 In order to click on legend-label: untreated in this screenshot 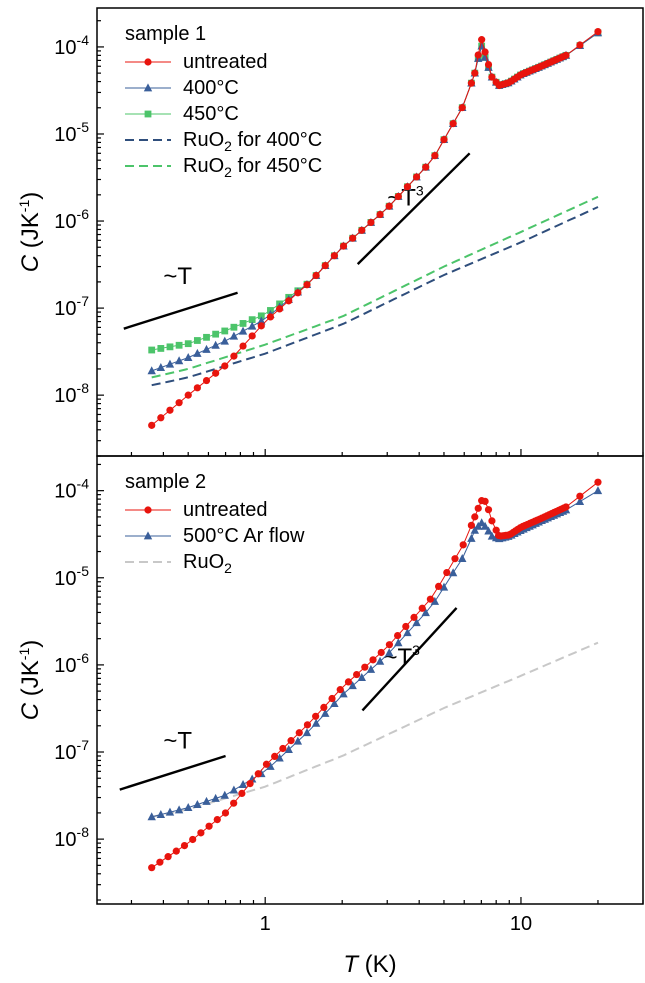, I will do `click(225, 62)`.